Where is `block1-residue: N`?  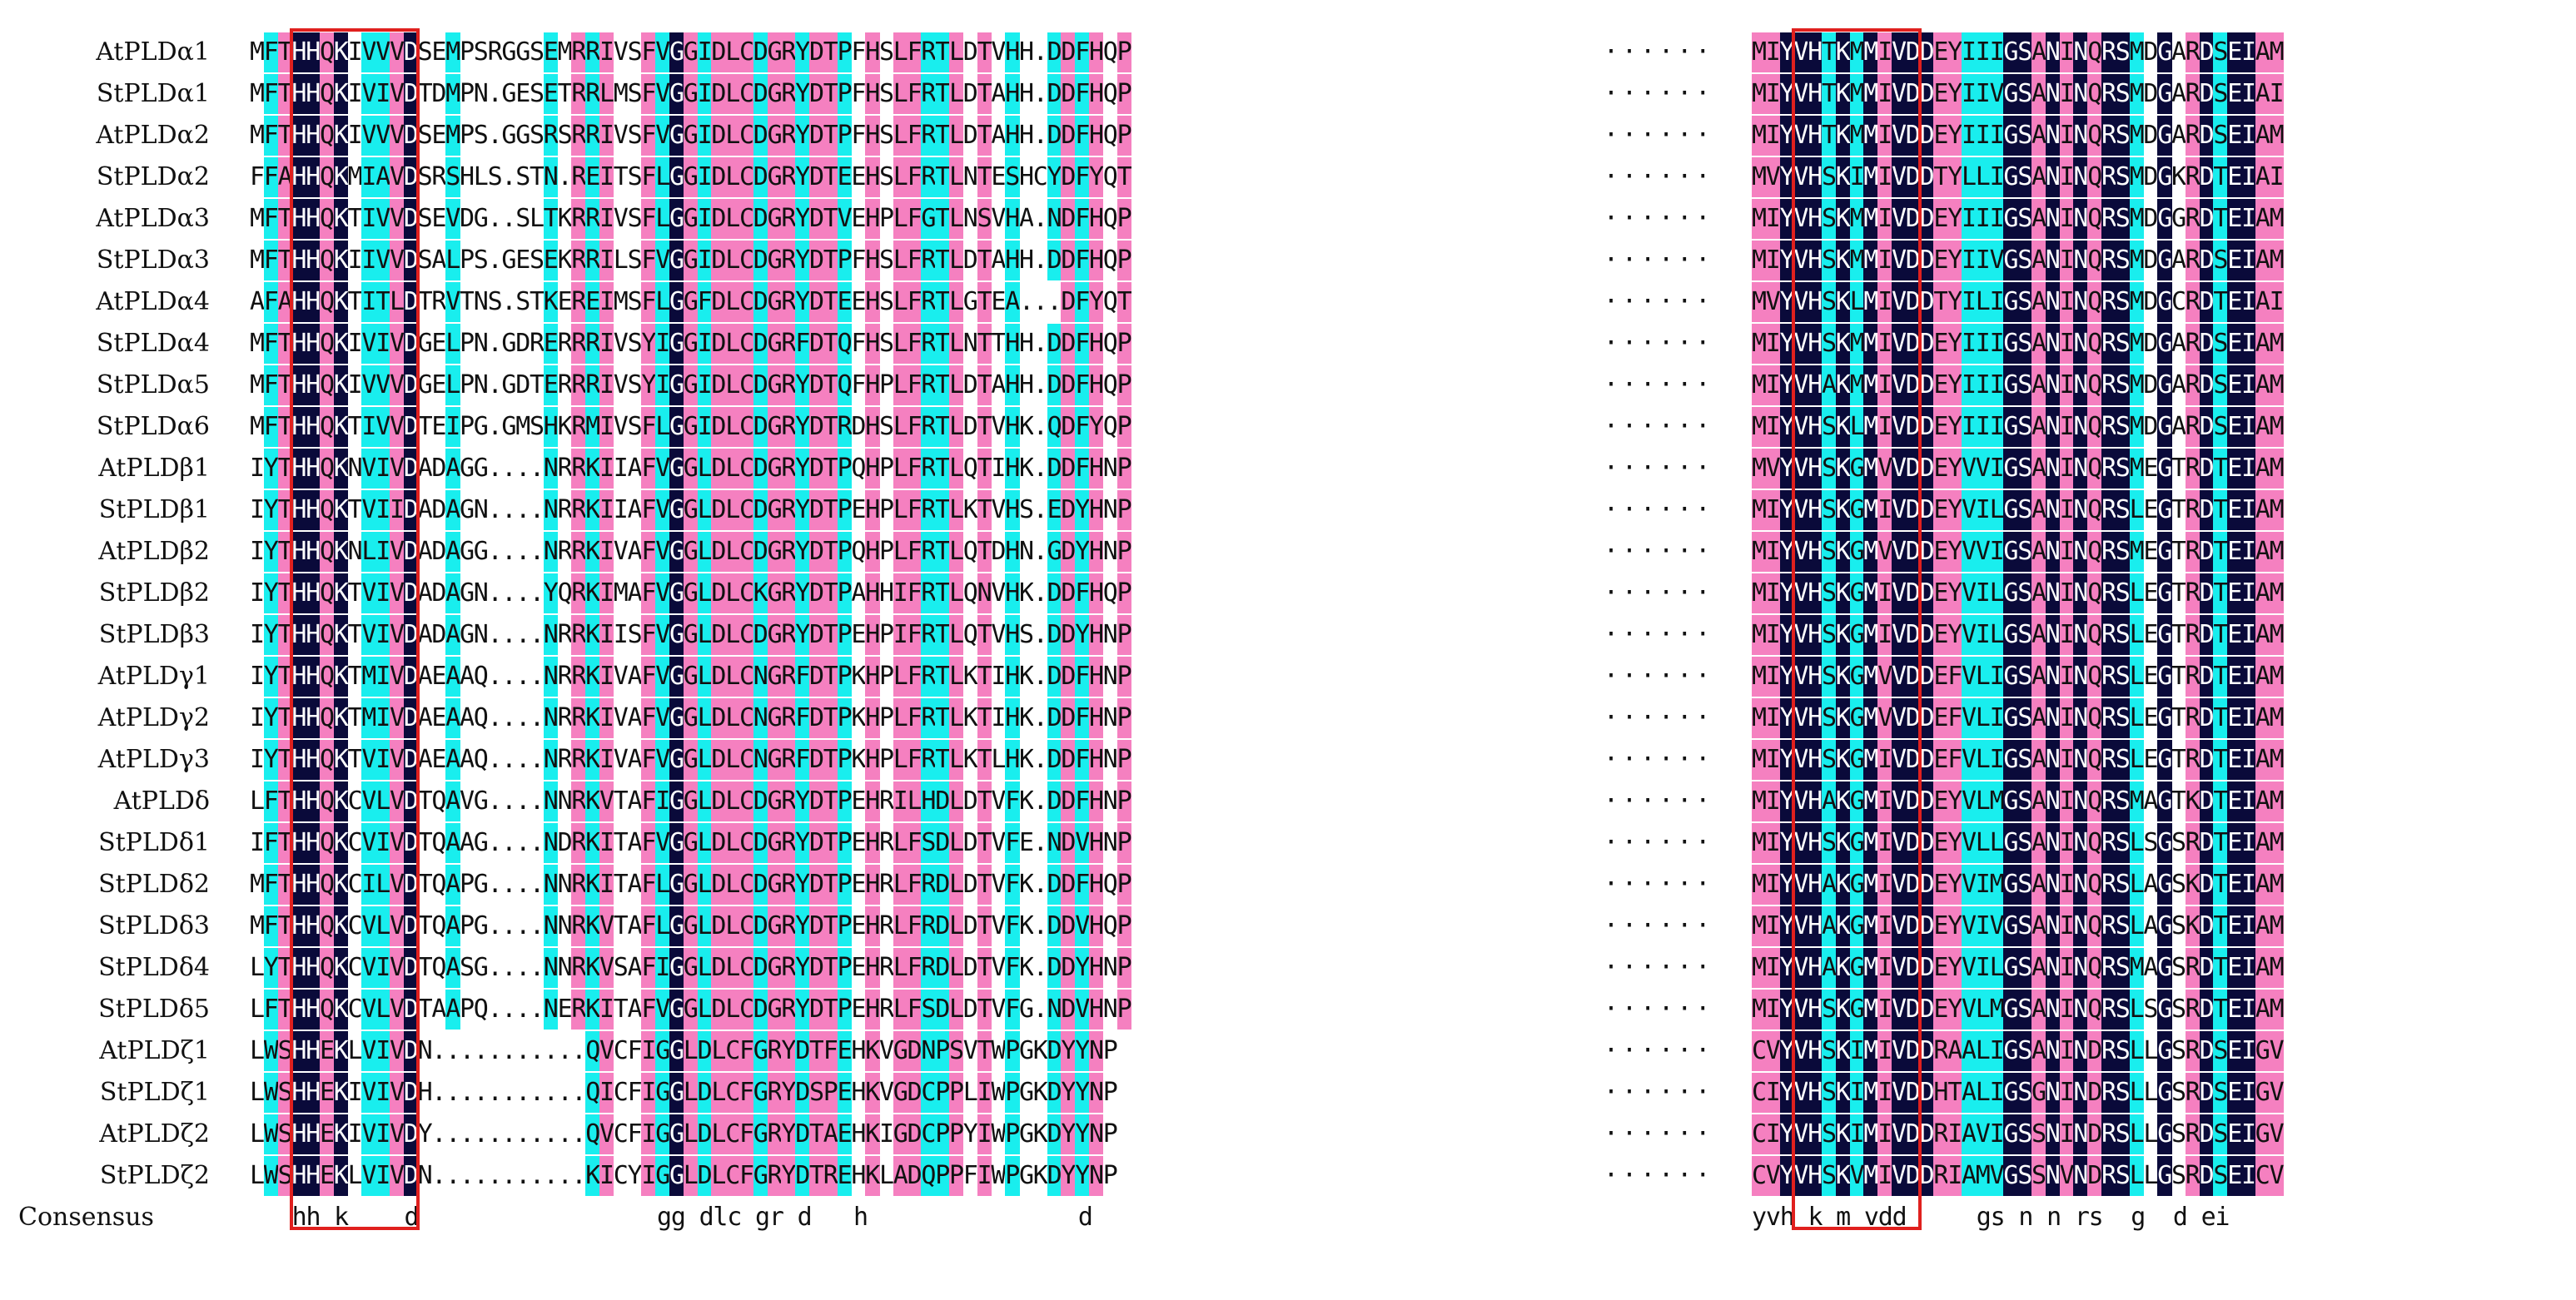 block1-residue: N is located at coordinates (970, 219).